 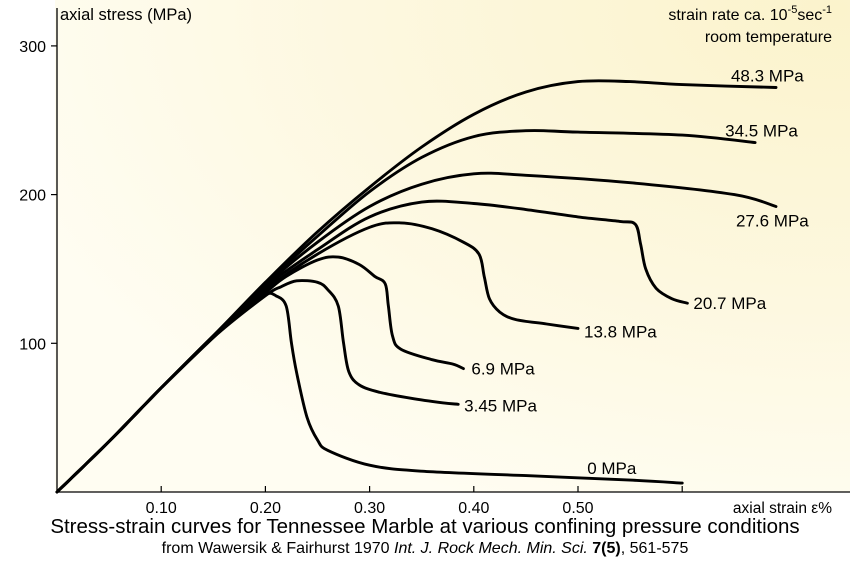 What do you see at coordinates (606, 548) in the screenshot?
I see `citation-volume: 7(5)` at bounding box center [606, 548].